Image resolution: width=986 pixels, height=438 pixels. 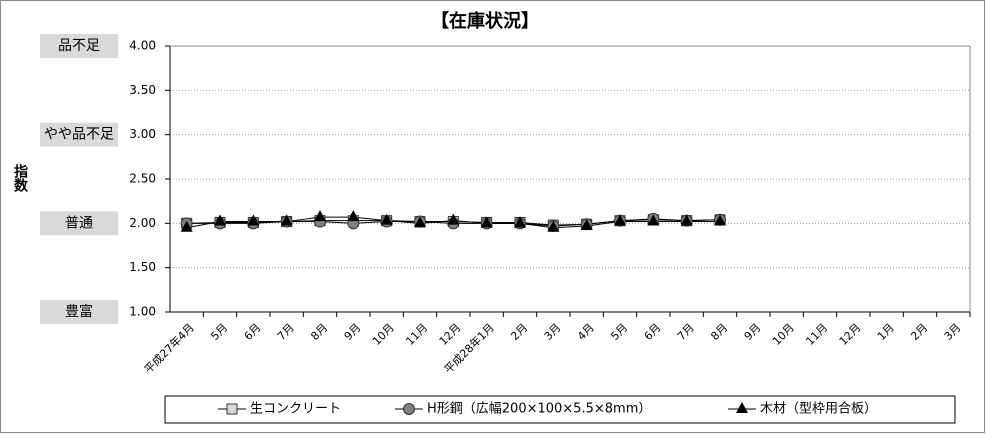 I want to click on legend-box, so click(x=560, y=409).